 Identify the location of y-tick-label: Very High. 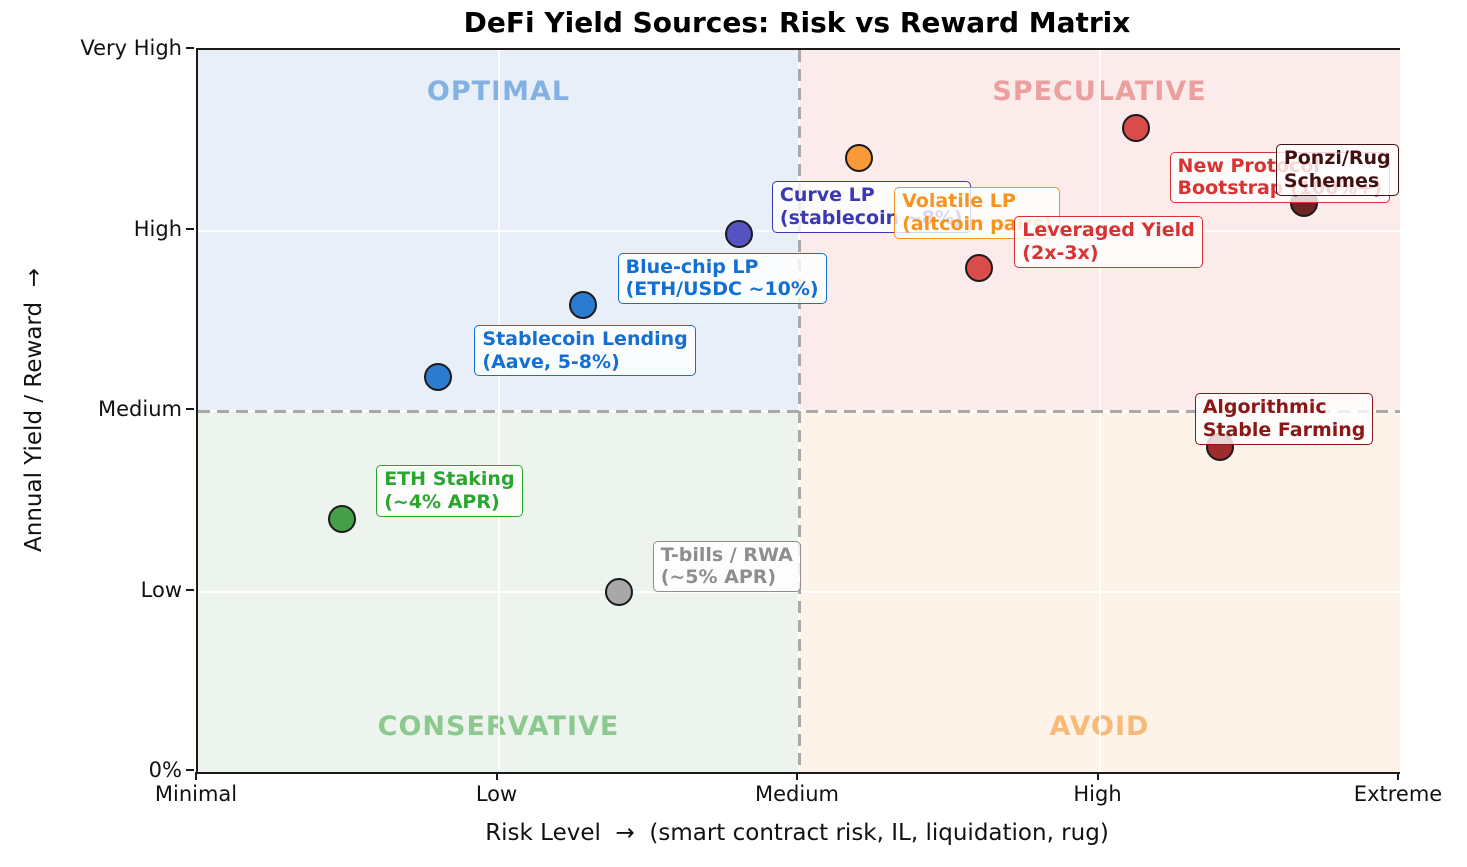
(131, 48).